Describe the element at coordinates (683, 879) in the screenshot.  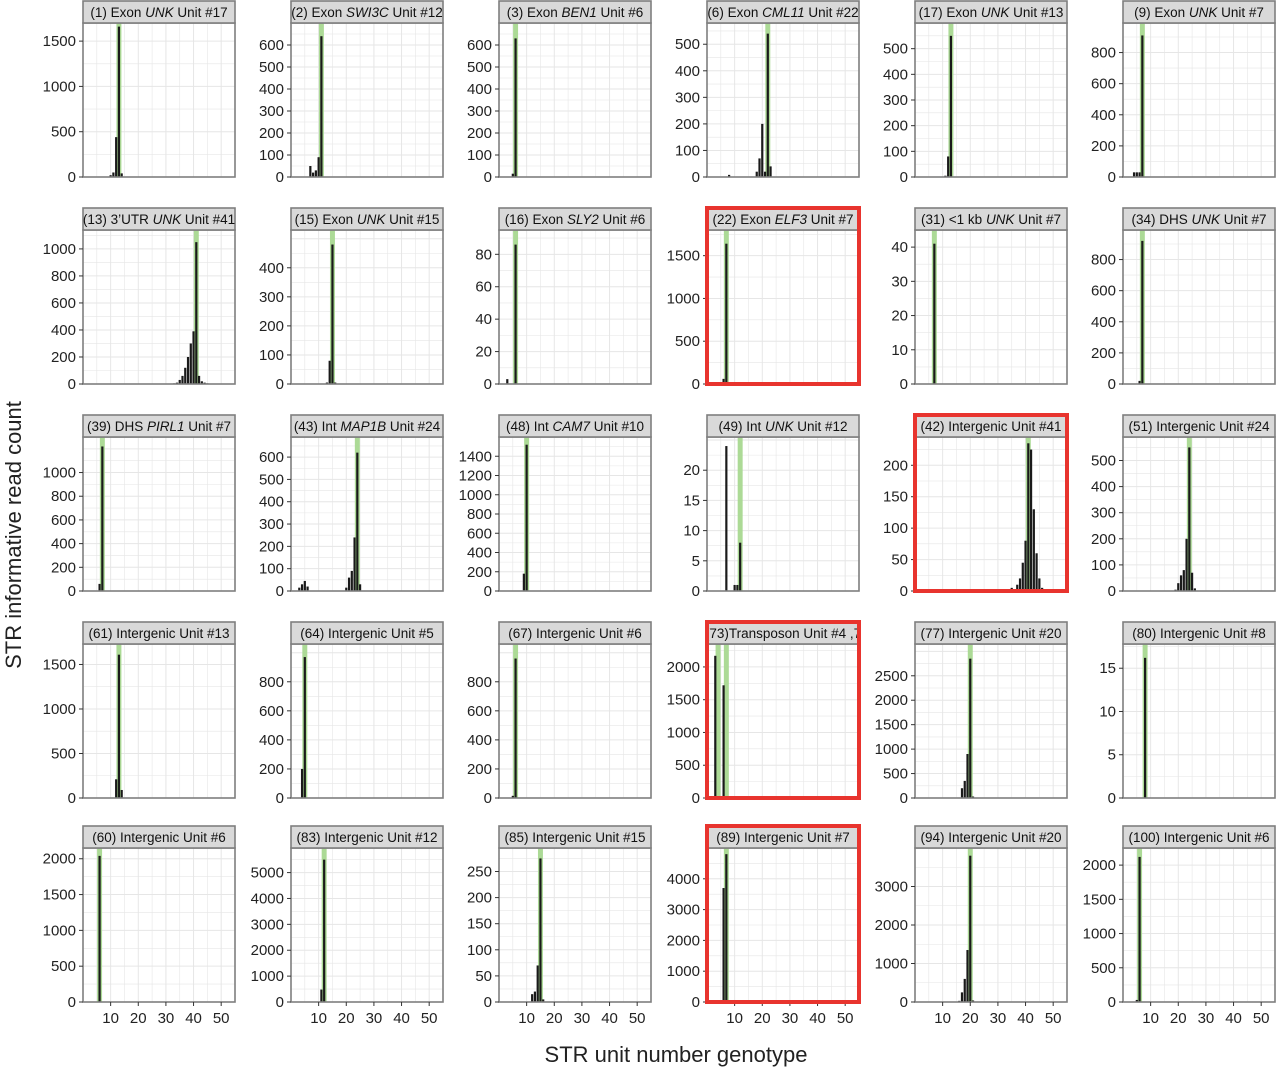
I see `y-tick-label: 4000` at that location.